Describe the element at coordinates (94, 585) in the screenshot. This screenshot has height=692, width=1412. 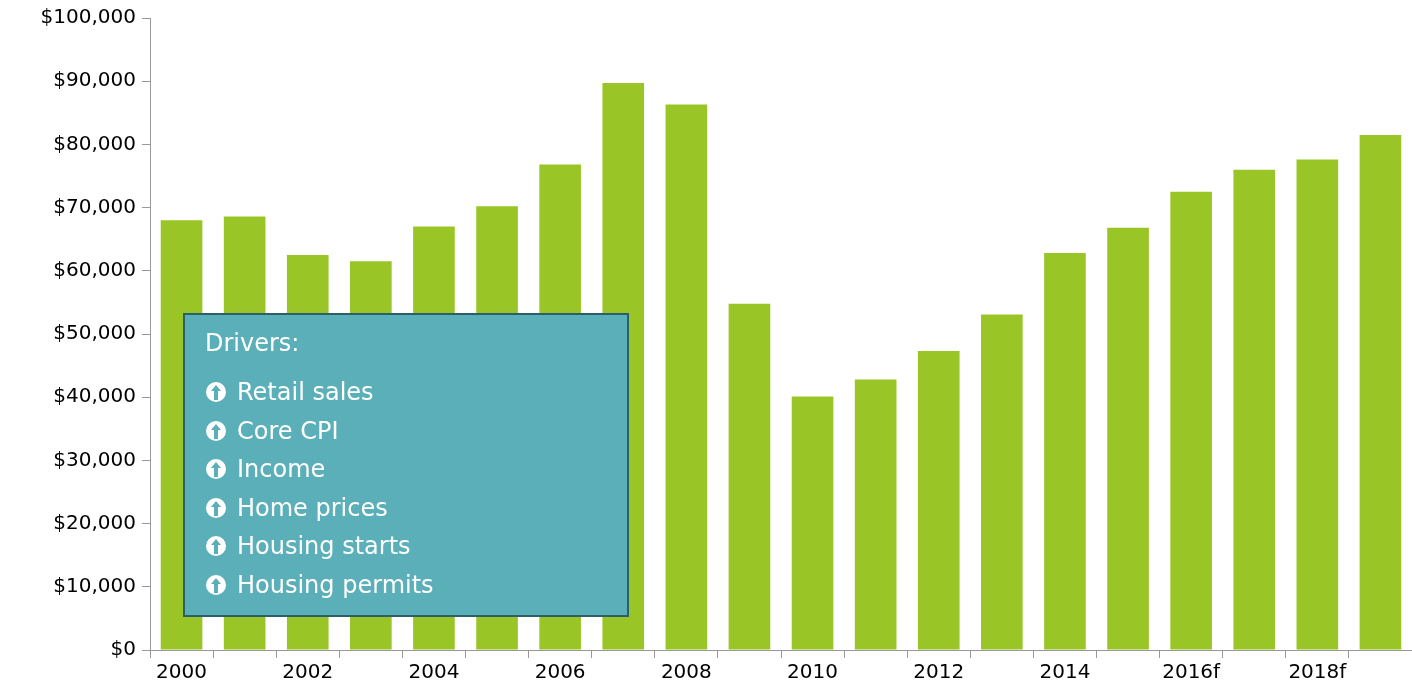
I see `y-tick-label: $10,000` at that location.